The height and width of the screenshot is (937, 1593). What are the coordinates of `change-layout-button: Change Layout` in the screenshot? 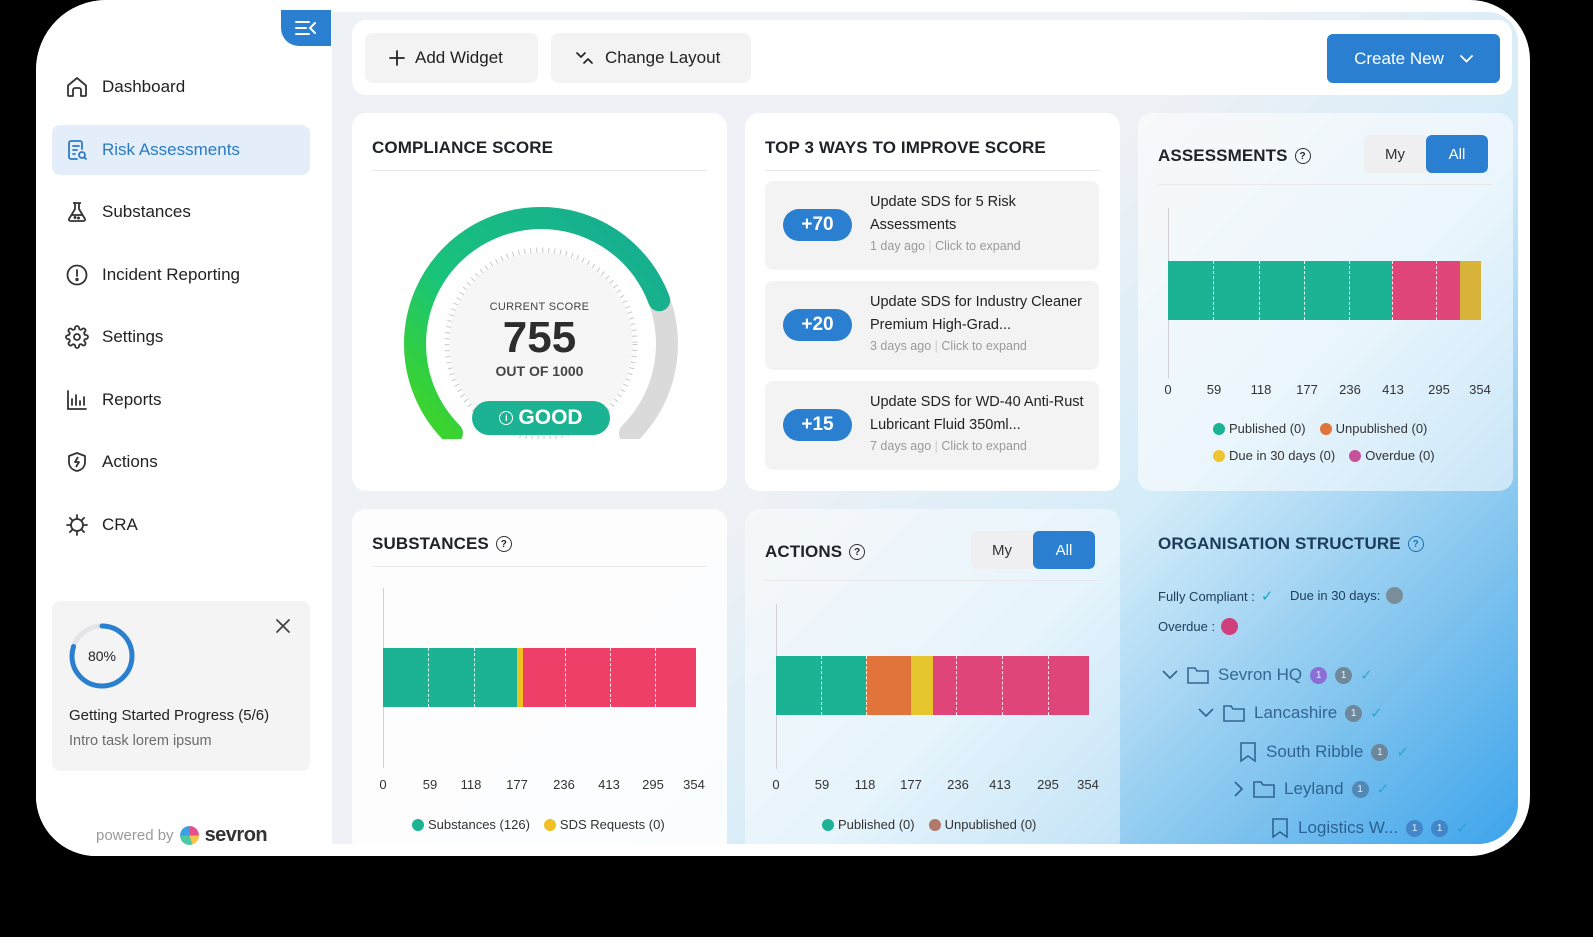 It's located at (651, 58).